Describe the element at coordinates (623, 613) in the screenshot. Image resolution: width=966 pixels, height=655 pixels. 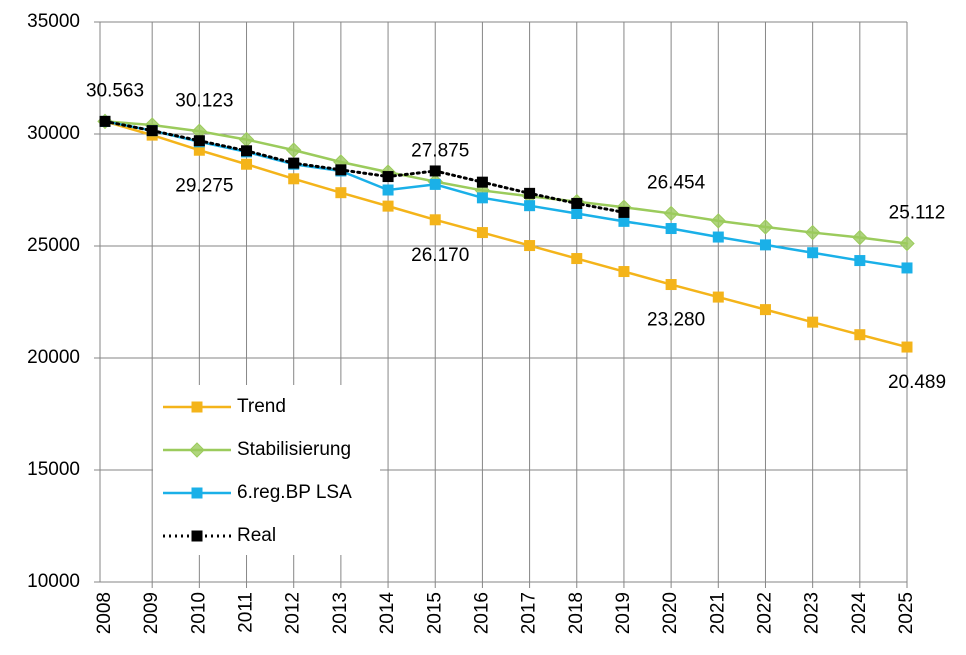
I see `x-tick-label: 2019` at that location.